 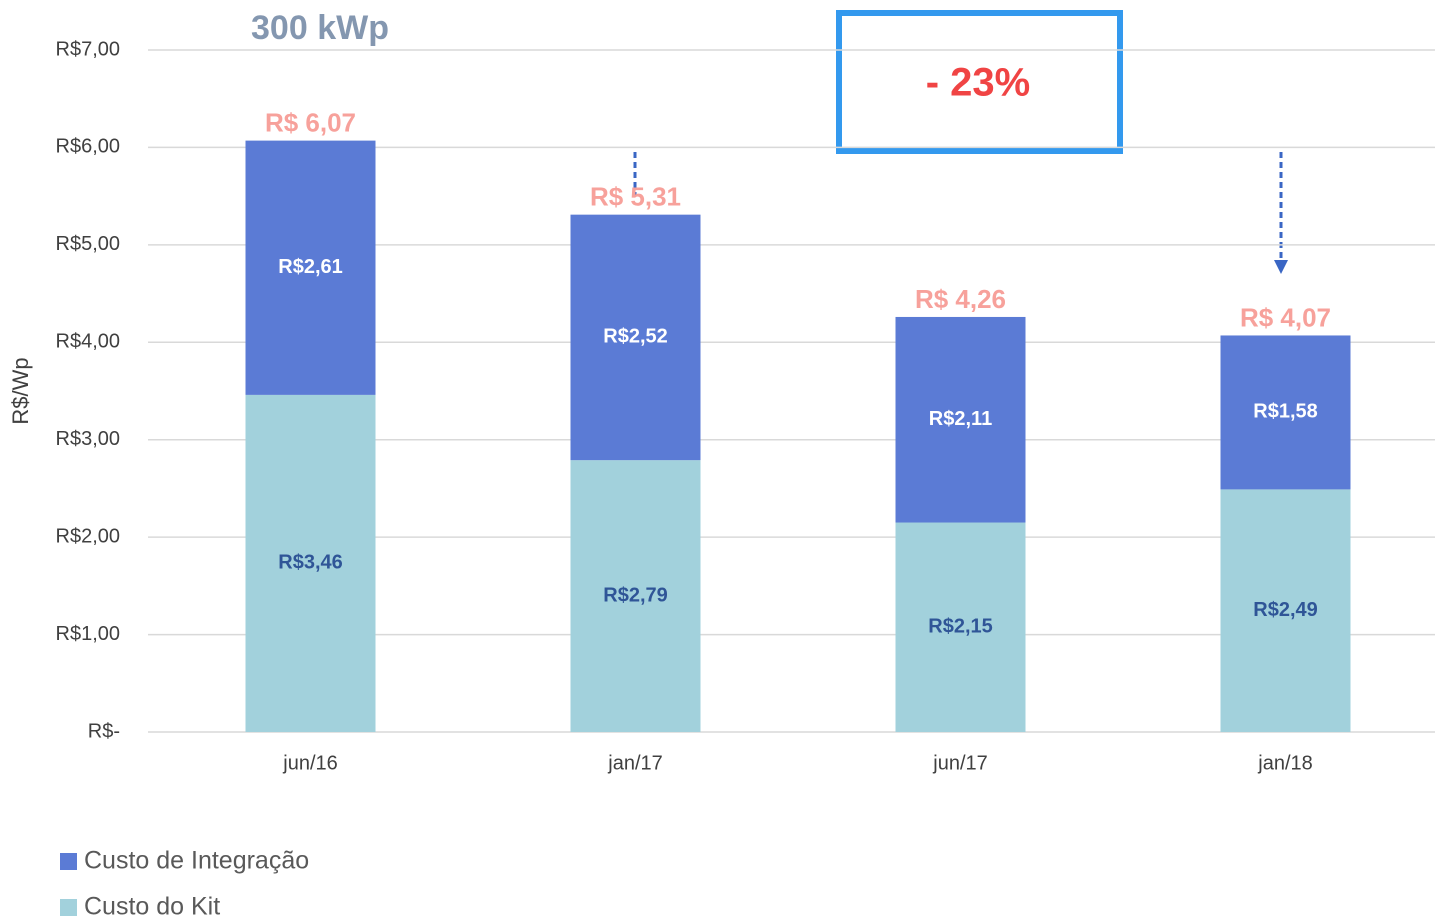 What do you see at coordinates (88, 536) in the screenshot?
I see `y-tick-label: R$2,00` at bounding box center [88, 536].